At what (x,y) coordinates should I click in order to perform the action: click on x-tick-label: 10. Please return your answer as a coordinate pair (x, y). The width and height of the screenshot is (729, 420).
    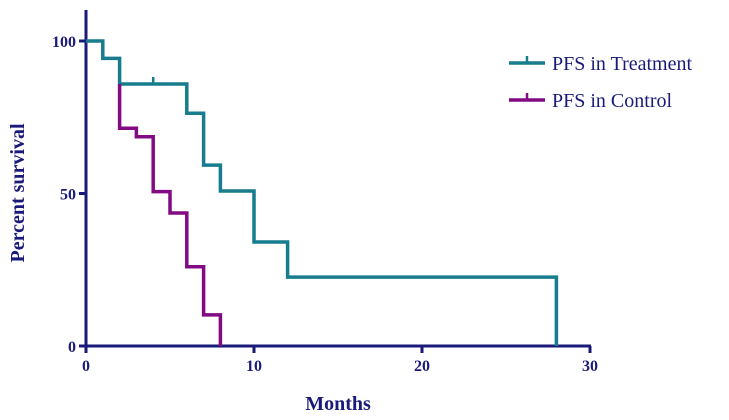
    Looking at the image, I should click on (254, 366).